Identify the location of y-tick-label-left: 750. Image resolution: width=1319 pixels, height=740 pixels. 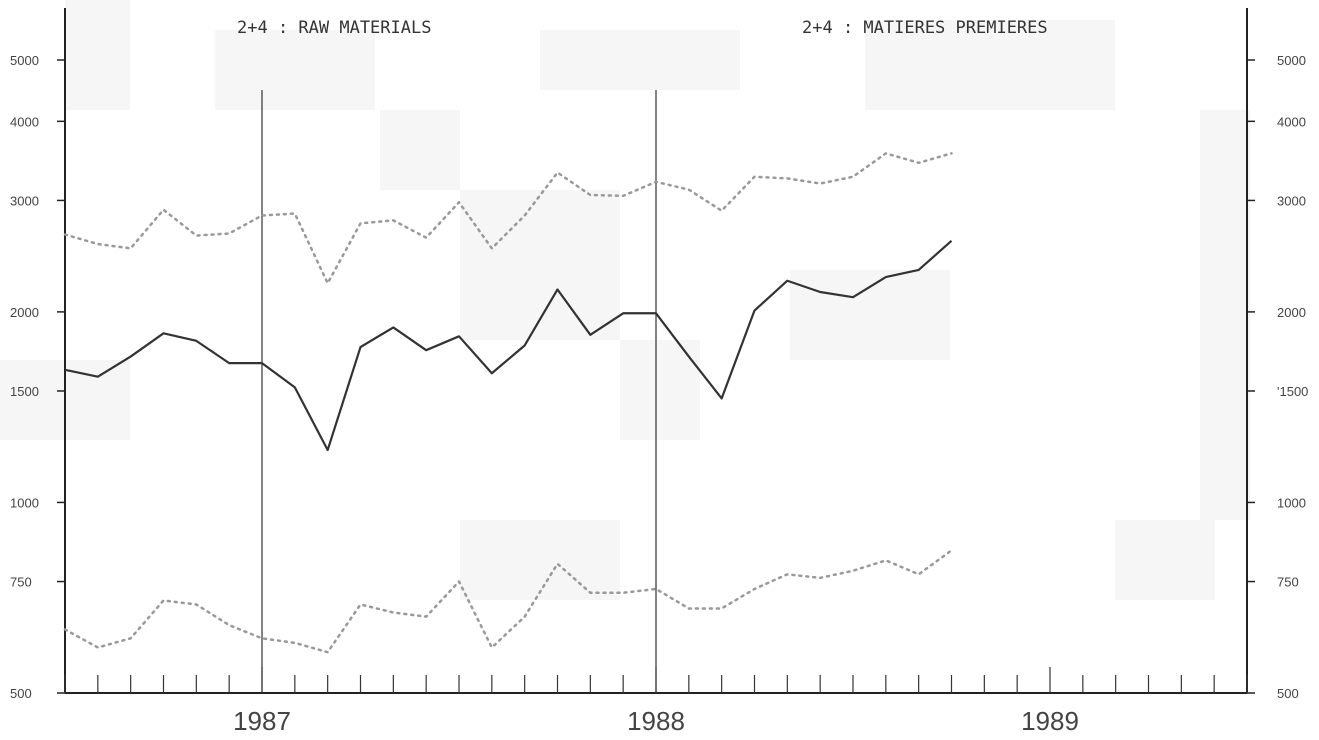
(21, 582).